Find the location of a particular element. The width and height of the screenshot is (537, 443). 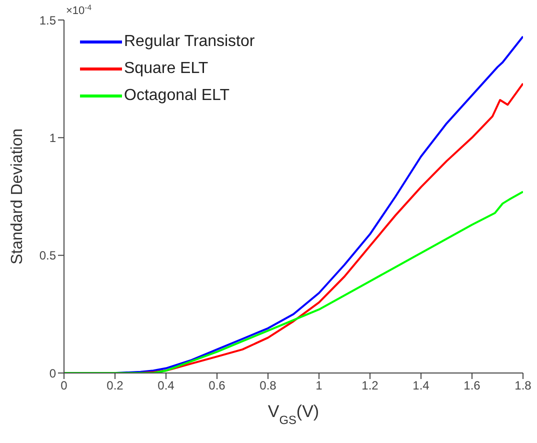

x-tick-label: 1.6 is located at coordinates (472, 385).